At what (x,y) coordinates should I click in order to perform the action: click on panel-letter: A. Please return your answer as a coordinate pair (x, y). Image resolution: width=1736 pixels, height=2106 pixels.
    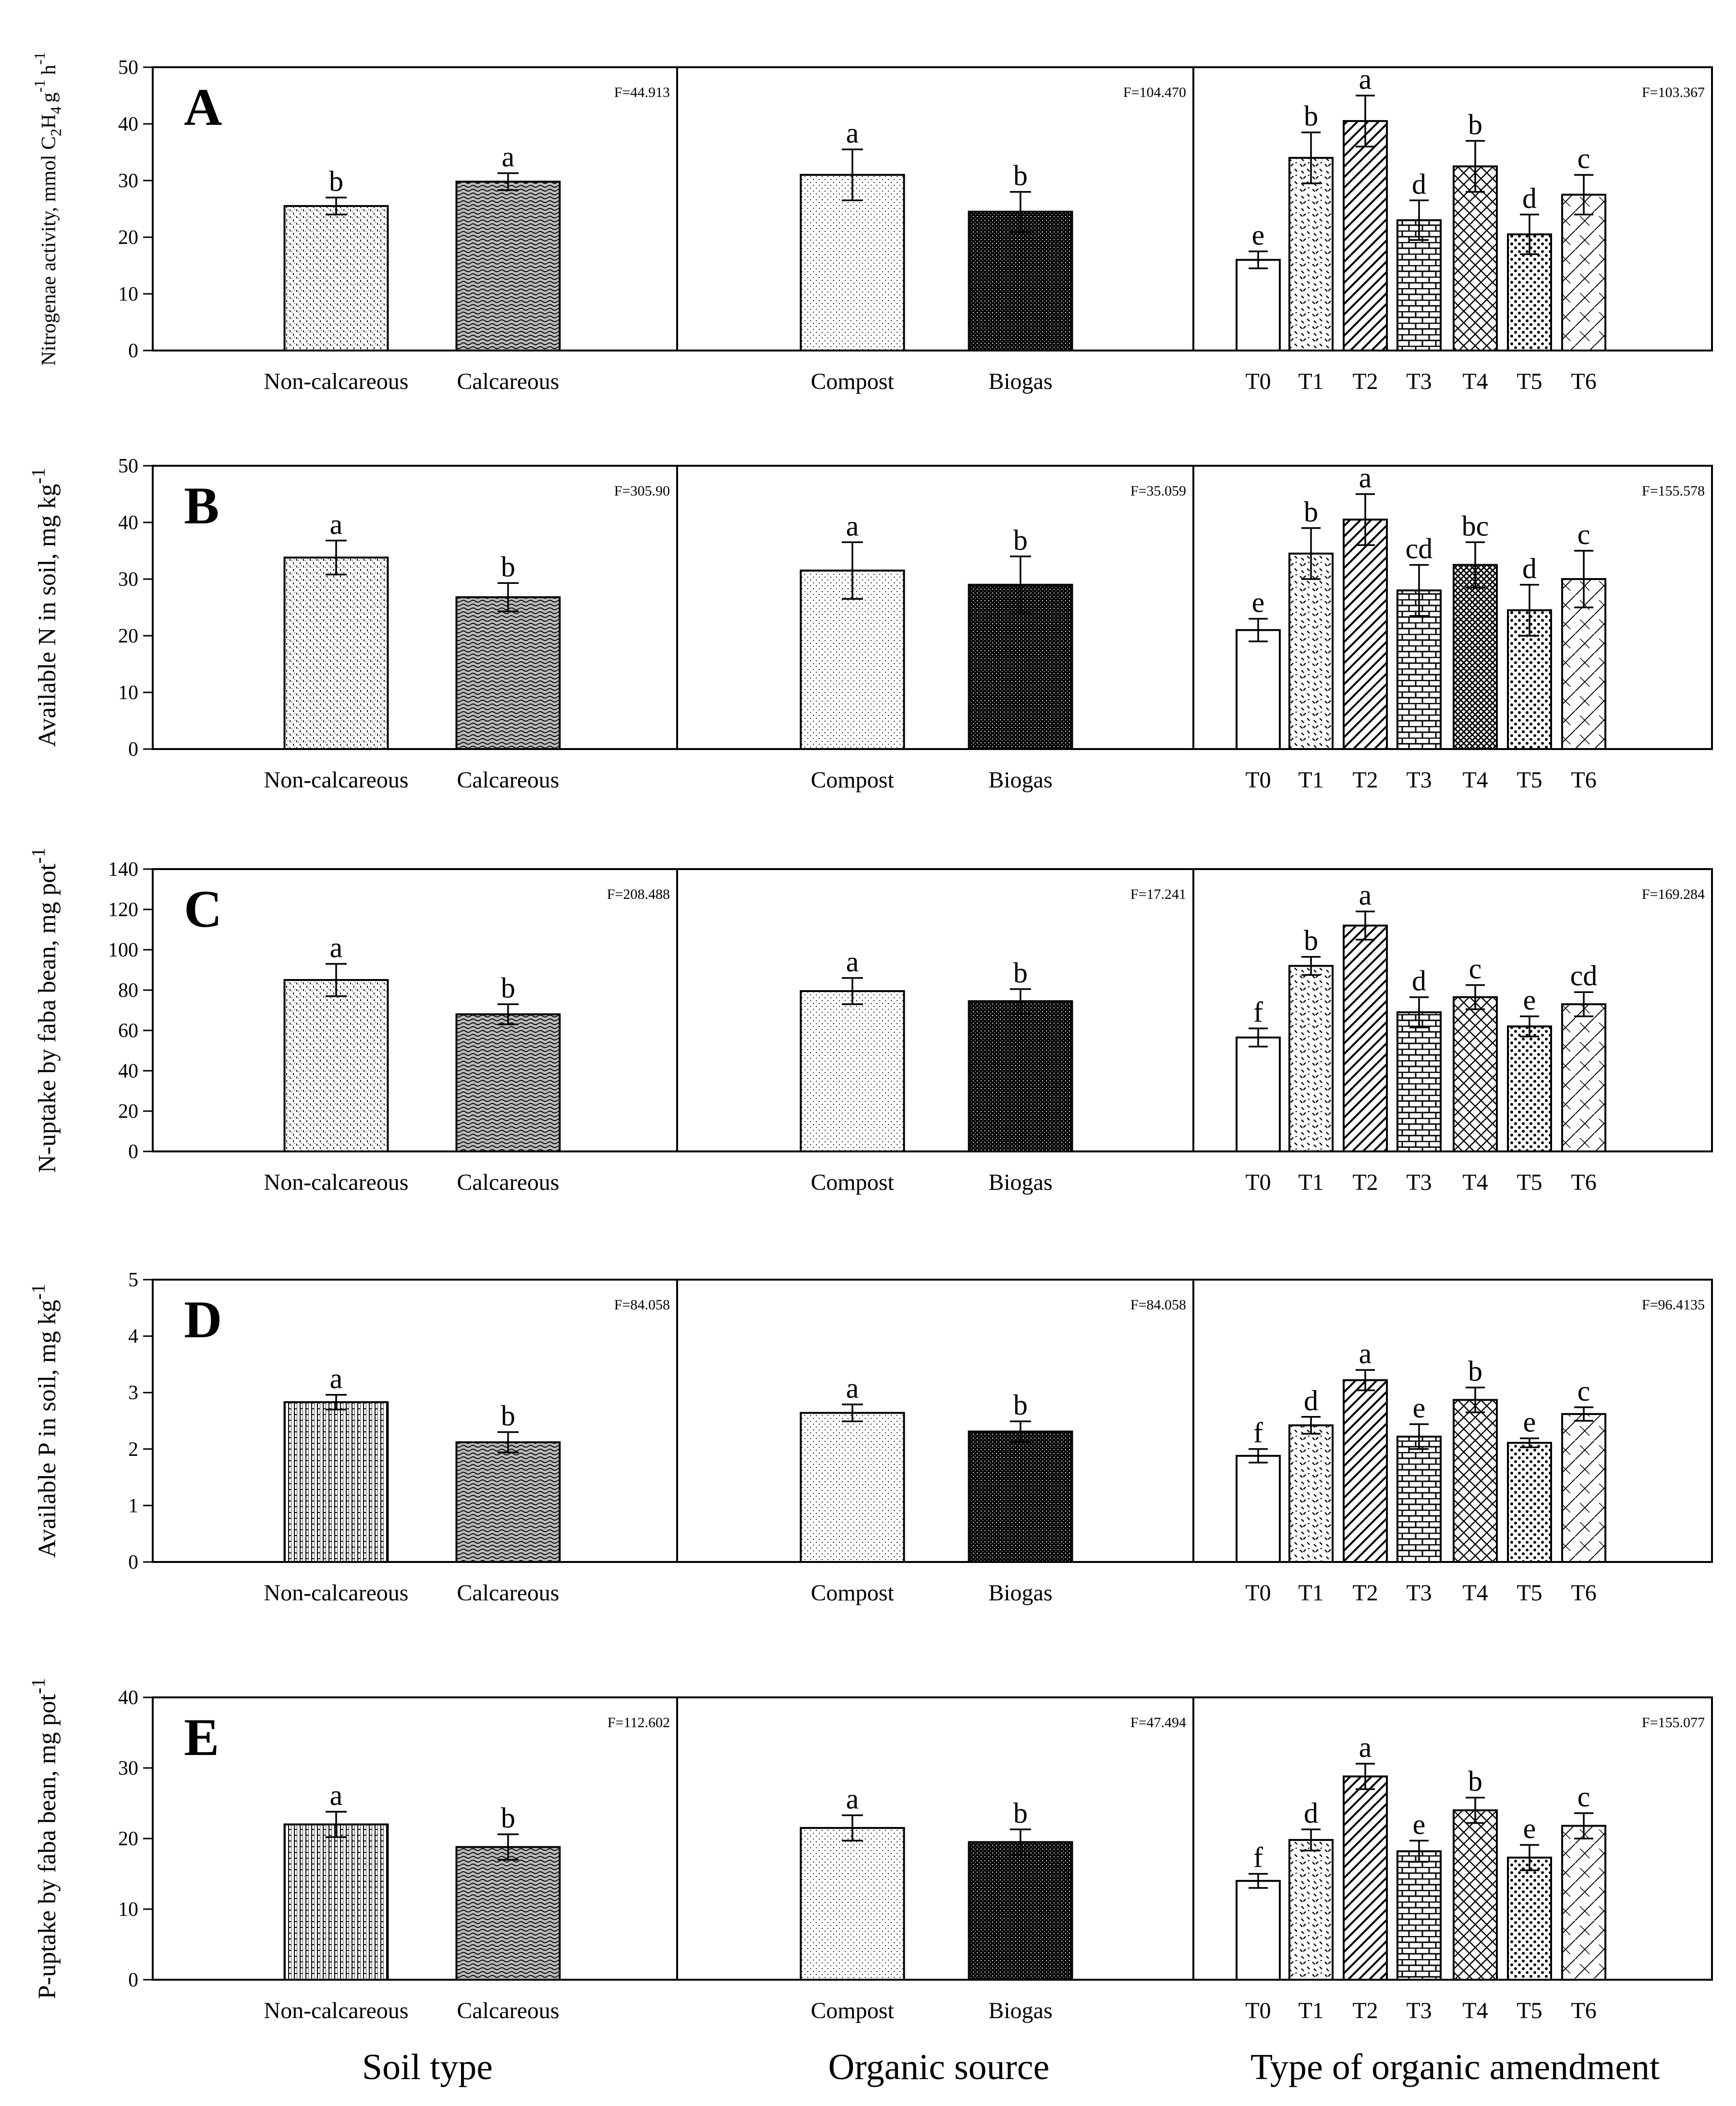
    Looking at the image, I should click on (203, 107).